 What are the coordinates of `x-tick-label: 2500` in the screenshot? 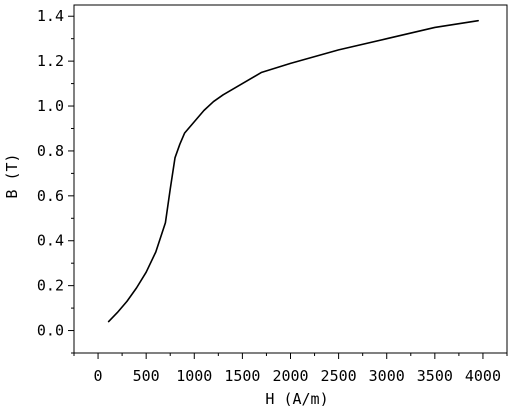 It's located at (339, 376).